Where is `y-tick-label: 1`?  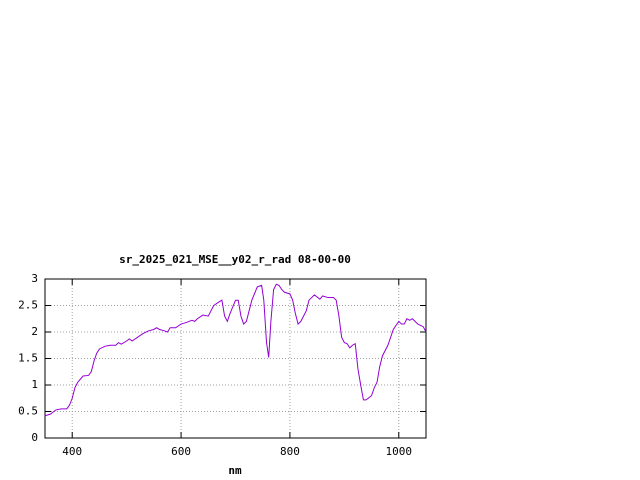 y-tick-label: 1 is located at coordinates (34, 384).